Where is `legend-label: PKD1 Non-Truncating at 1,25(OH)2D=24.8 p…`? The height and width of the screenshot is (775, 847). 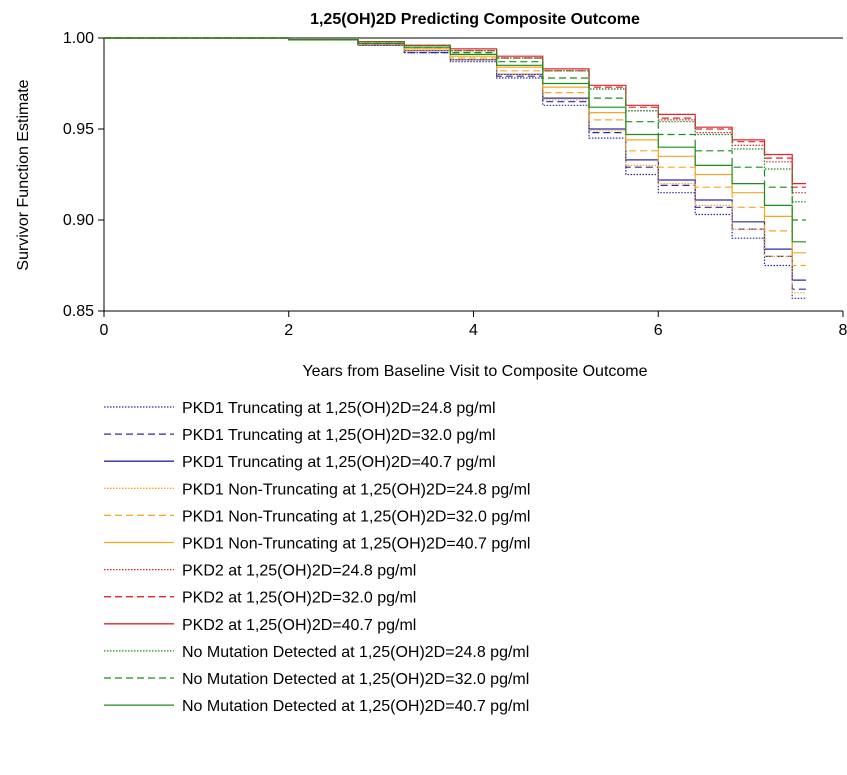 legend-label: PKD1 Non-Truncating at 1,25(OH)2D=24.8 p… is located at coordinates (356, 489).